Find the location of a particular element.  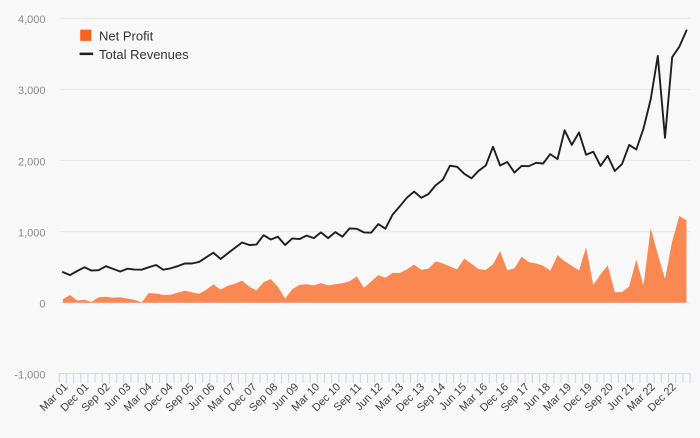

svg-text: 4,000 is located at coordinates (32, 20).